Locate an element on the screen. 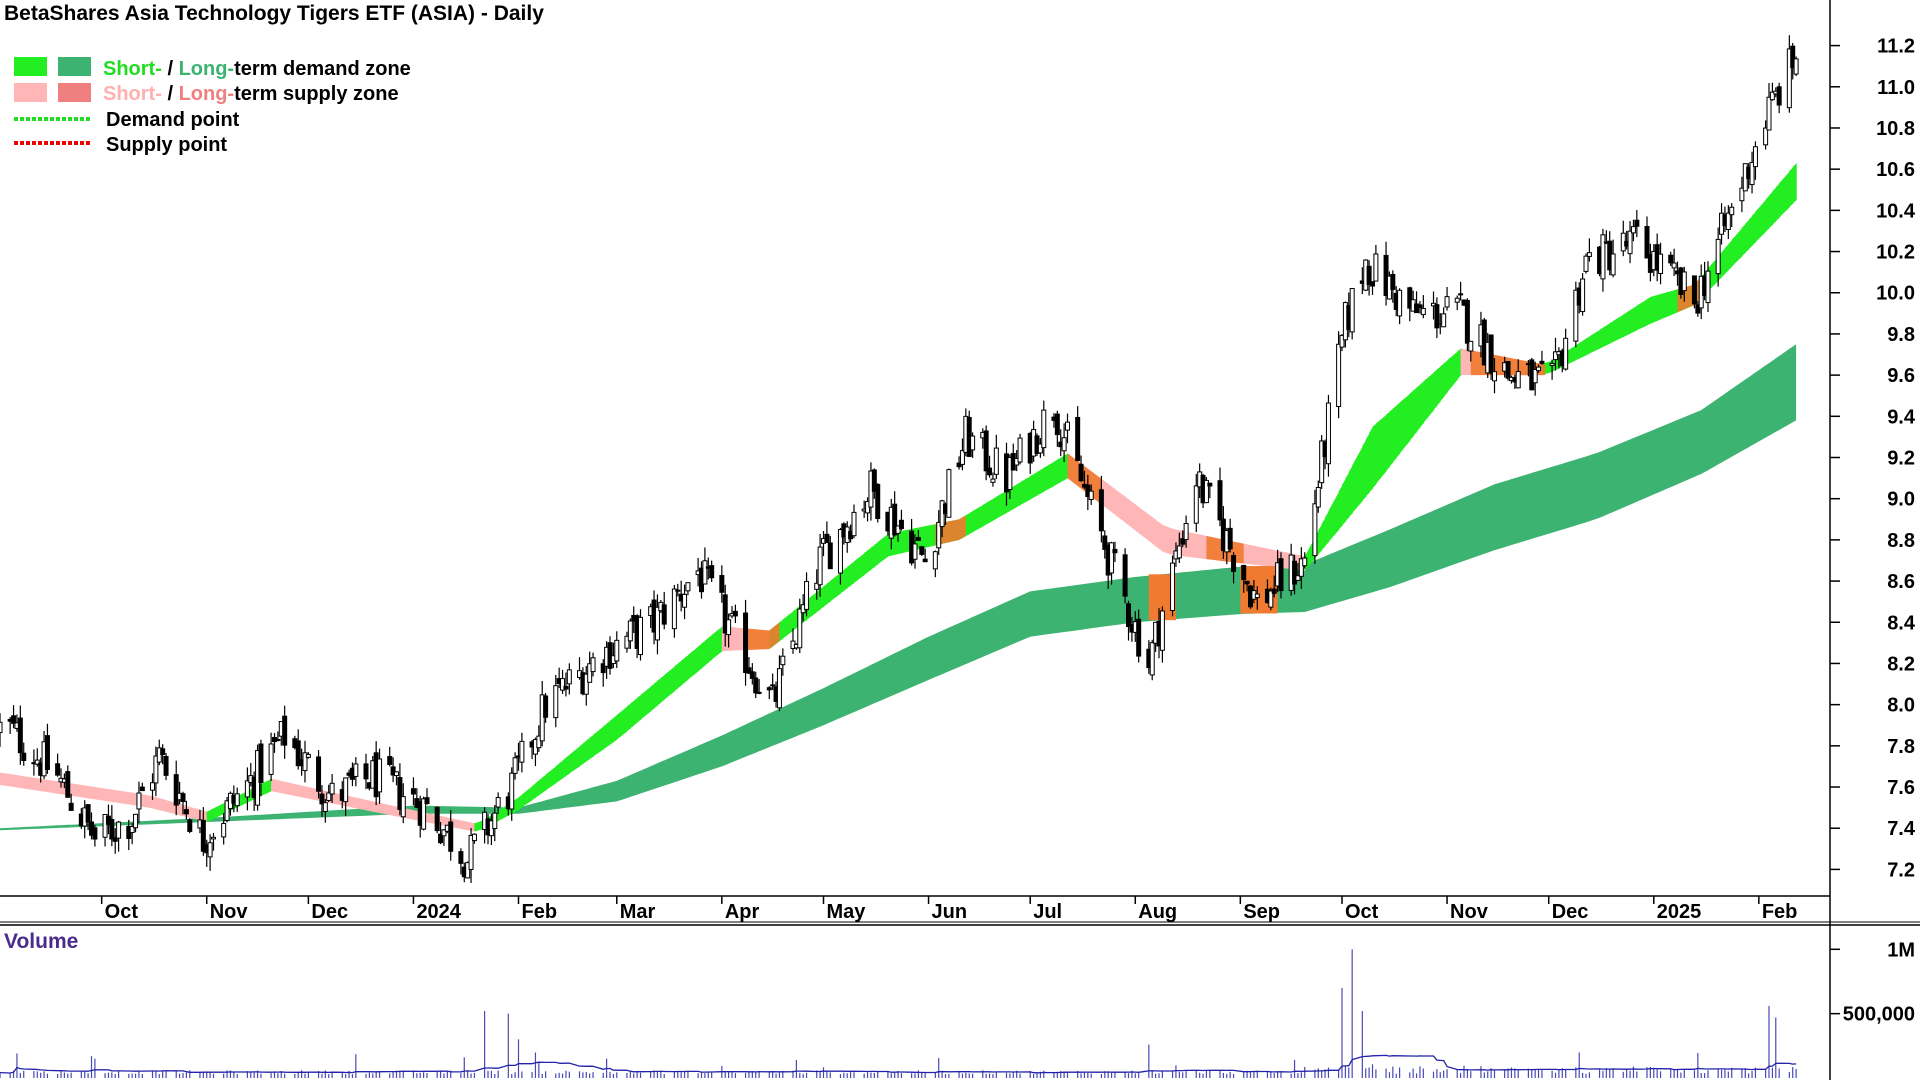 This screenshot has height=1080, width=1920. date-tick-label: Aug is located at coordinates (1157, 912).